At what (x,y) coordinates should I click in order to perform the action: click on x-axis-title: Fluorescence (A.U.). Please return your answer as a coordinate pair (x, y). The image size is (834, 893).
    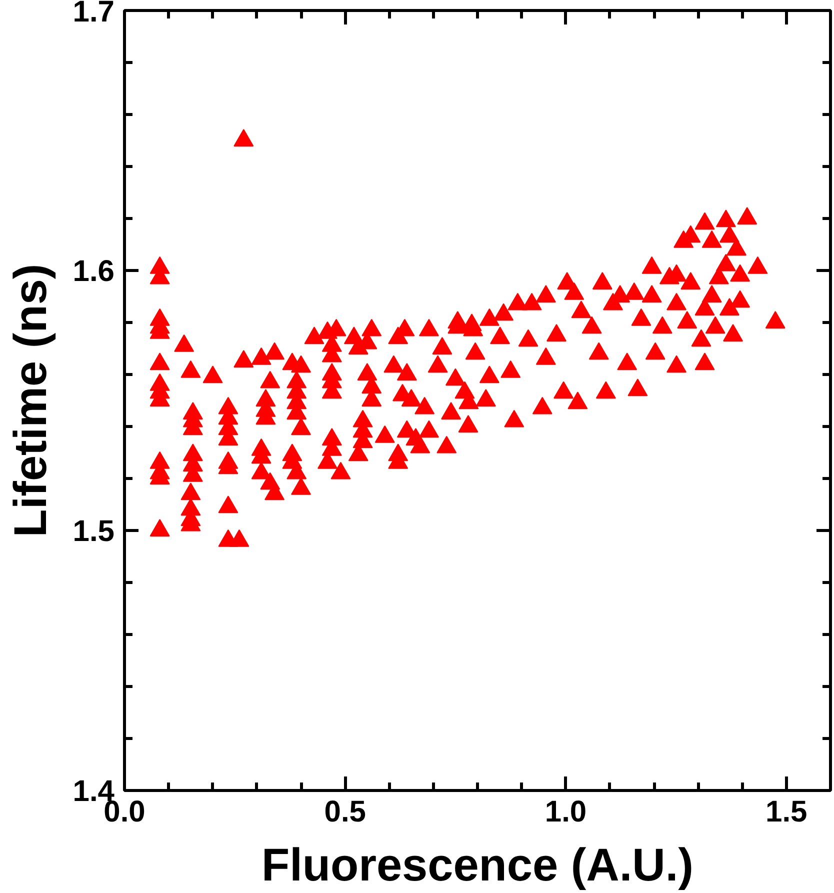
    Looking at the image, I should click on (478, 864).